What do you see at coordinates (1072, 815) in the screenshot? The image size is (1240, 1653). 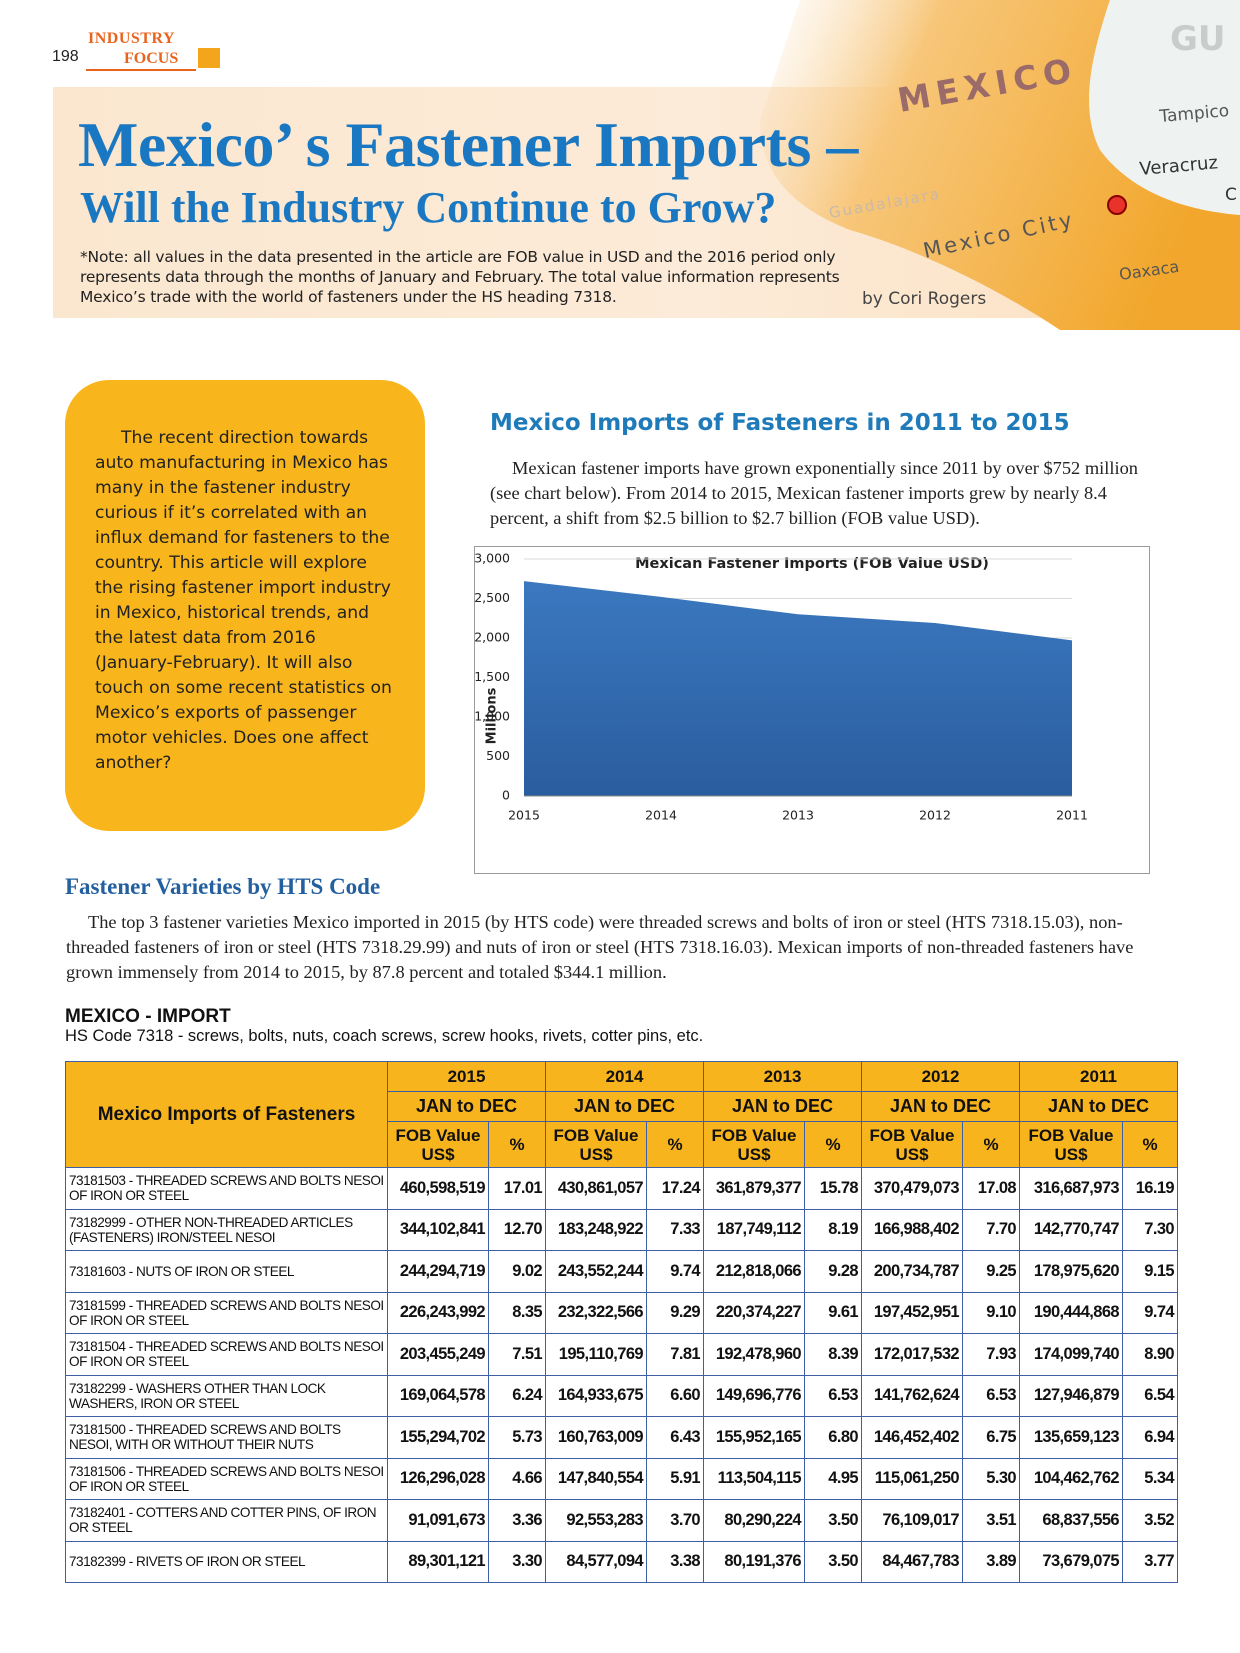 I see `x-tick-label: 2011` at bounding box center [1072, 815].